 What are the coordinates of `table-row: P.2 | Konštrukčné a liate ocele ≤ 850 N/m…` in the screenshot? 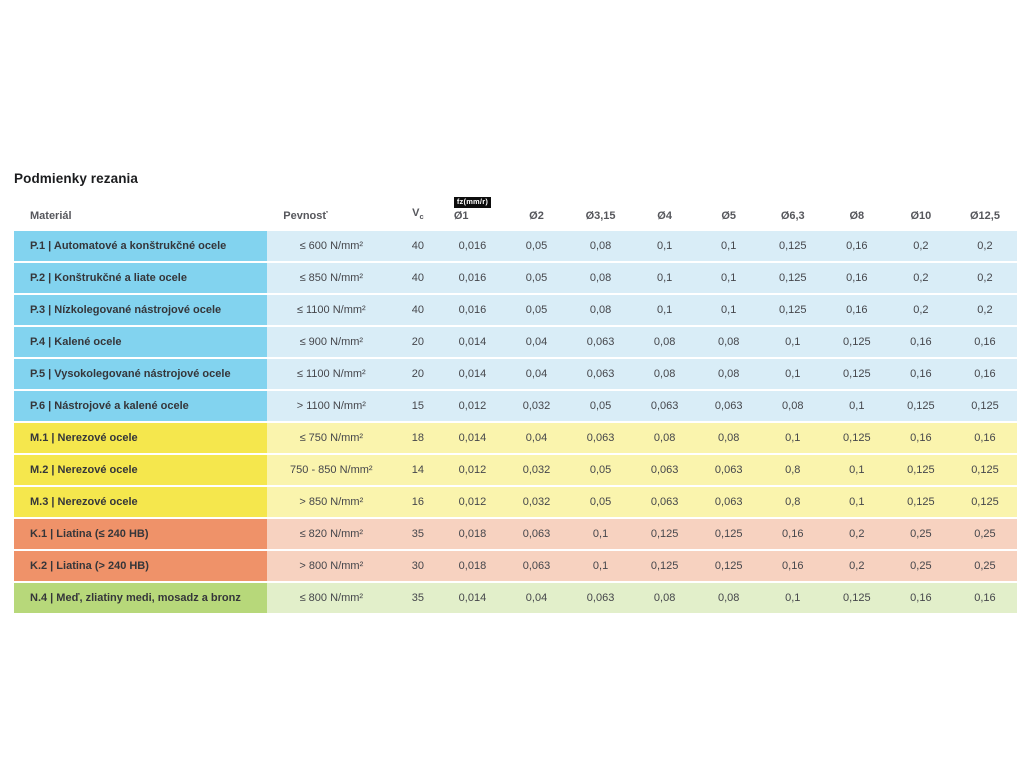 It's located at (515, 278).